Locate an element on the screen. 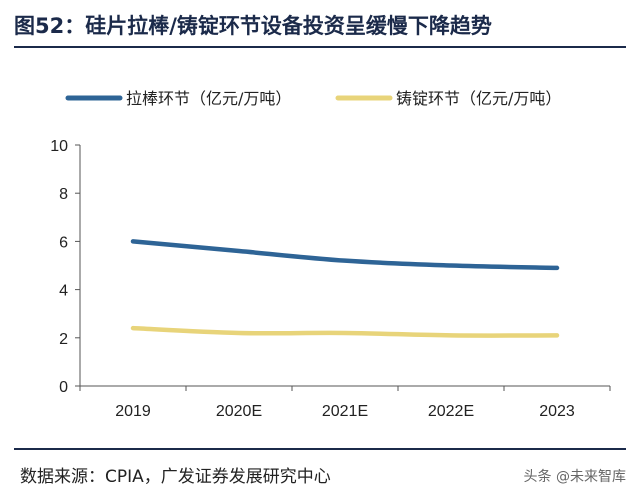 This screenshot has width=640, height=498. y-tick-label: 10 is located at coordinates (59, 146).